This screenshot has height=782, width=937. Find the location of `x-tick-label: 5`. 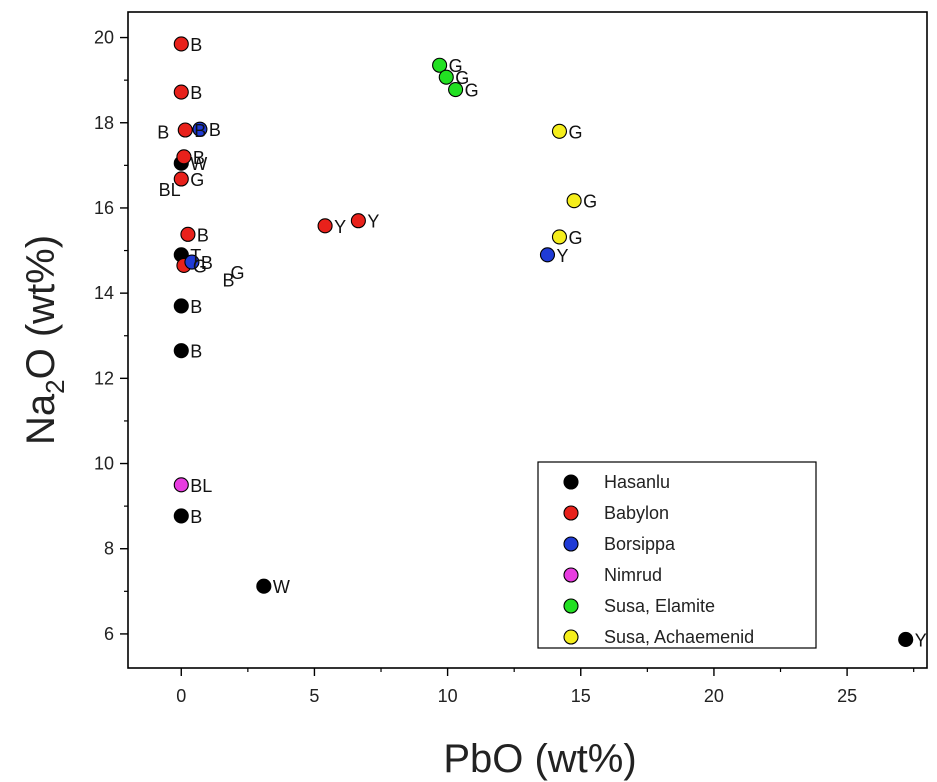

x-tick-label: 5 is located at coordinates (314, 696).